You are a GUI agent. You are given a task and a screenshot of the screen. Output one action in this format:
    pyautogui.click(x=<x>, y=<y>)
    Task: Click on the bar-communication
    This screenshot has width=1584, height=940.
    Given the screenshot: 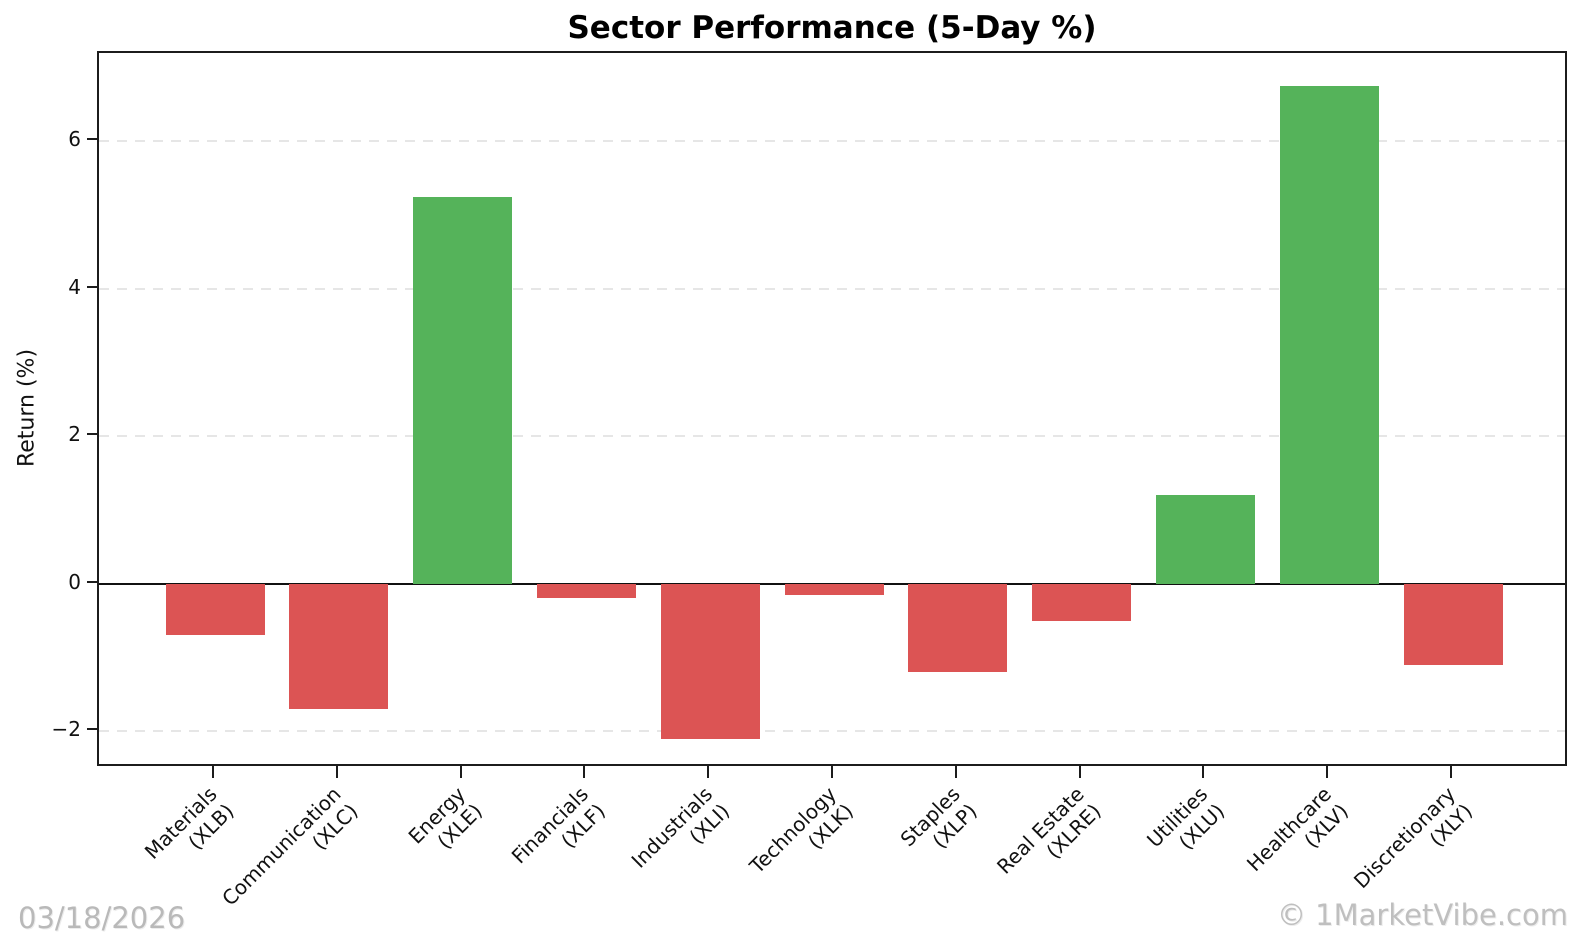 What is the action you would take?
    pyautogui.click(x=339, y=646)
    